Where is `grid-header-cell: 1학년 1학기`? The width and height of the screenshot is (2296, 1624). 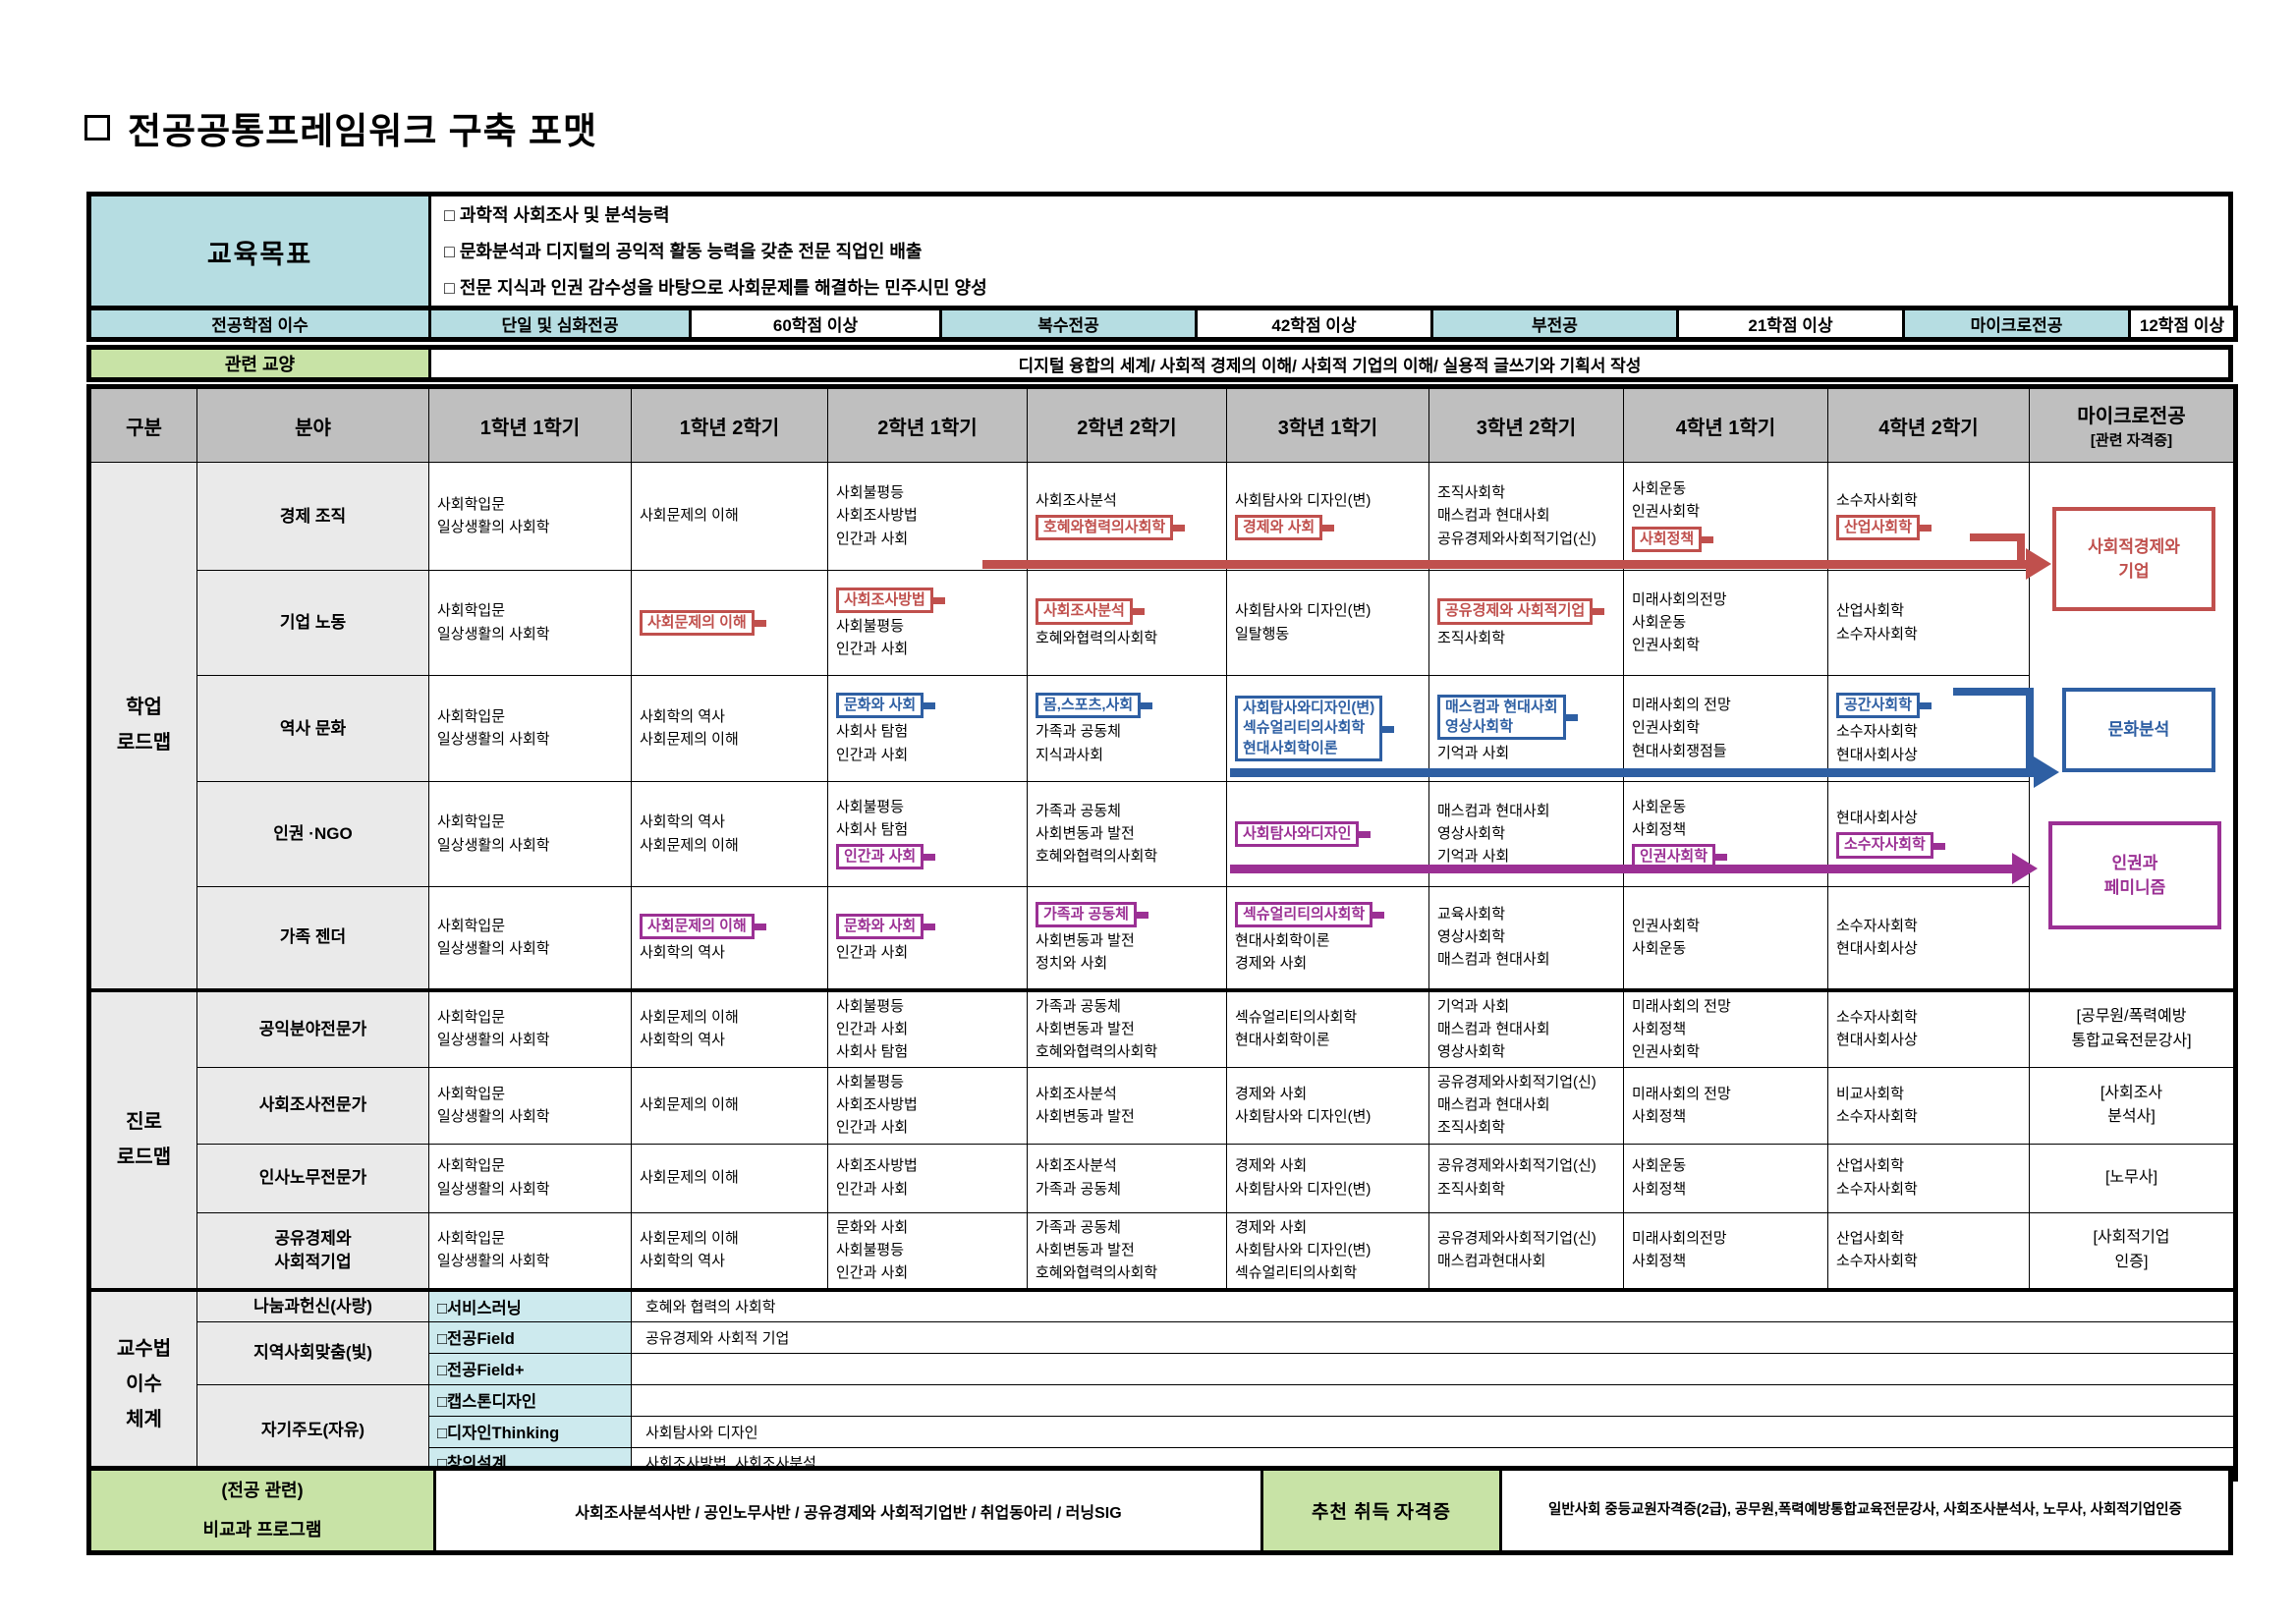
grid-header-cell: 1학년 1학기 is located at coordinates (530, 424).